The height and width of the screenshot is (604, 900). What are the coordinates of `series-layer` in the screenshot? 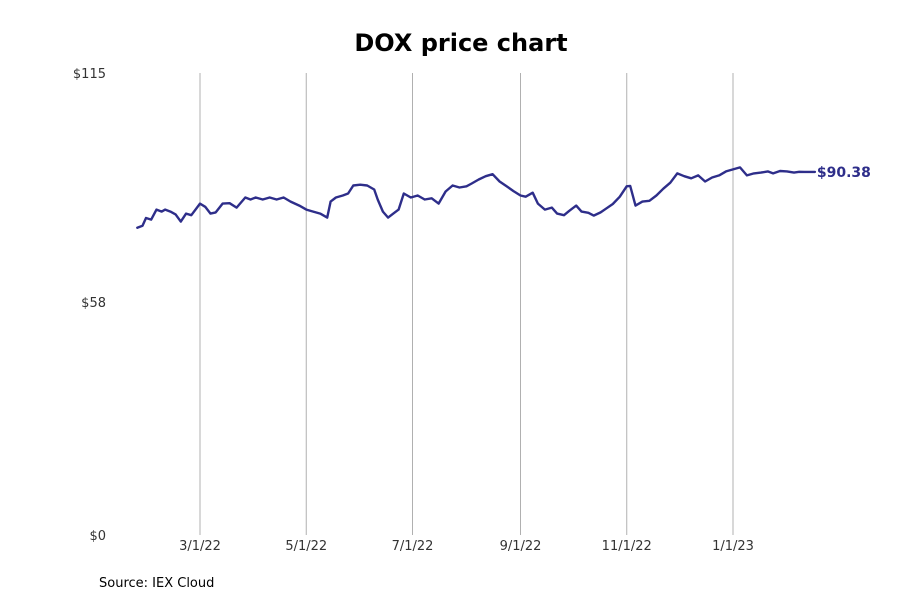 It's located at (476, 197).